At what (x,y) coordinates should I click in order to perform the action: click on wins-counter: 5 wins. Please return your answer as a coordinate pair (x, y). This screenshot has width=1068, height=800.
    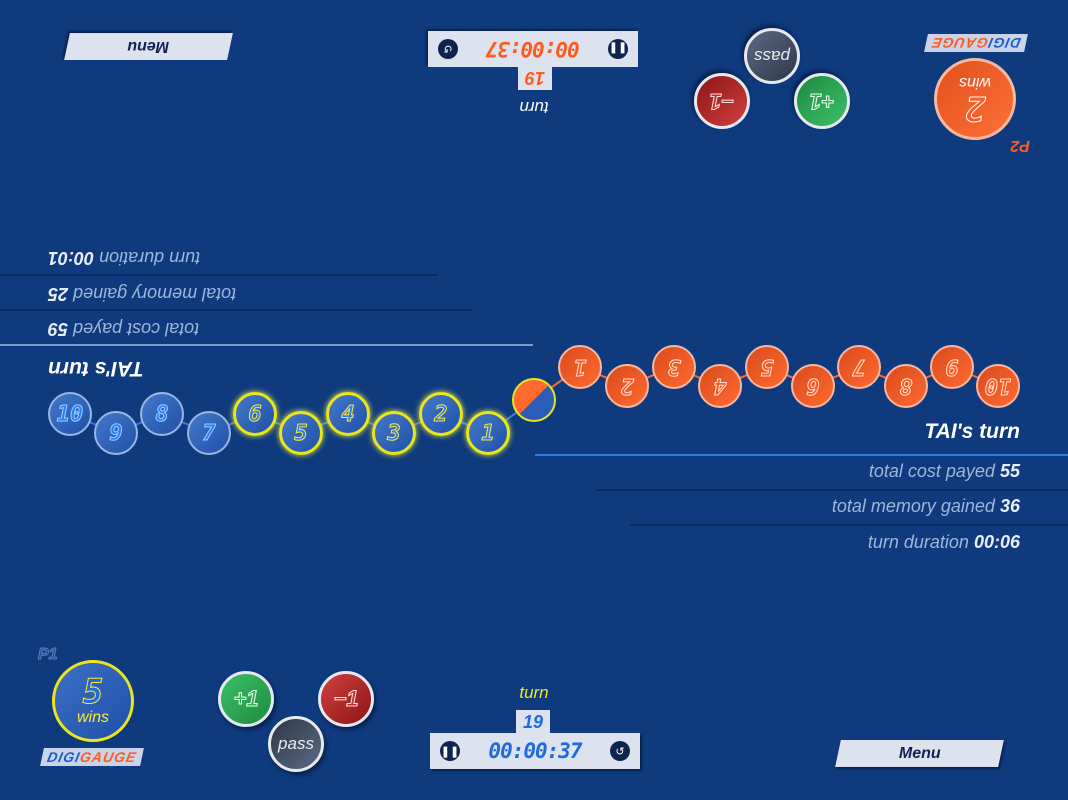
    Looking at the image, I should click on (93, 701).